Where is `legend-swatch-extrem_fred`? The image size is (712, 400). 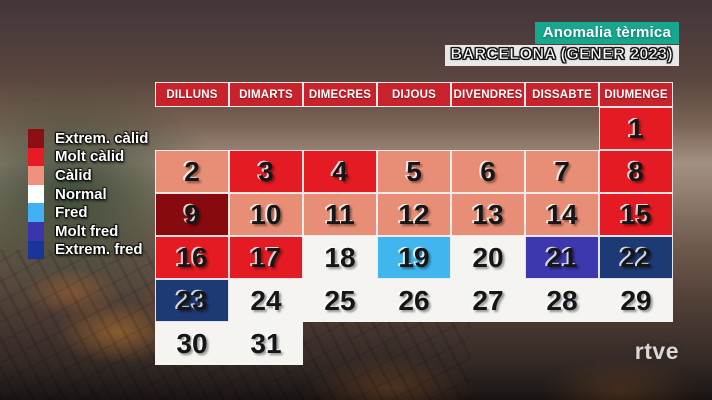 legend-swatch-extrem_fred is located at coordinates (36, 250).